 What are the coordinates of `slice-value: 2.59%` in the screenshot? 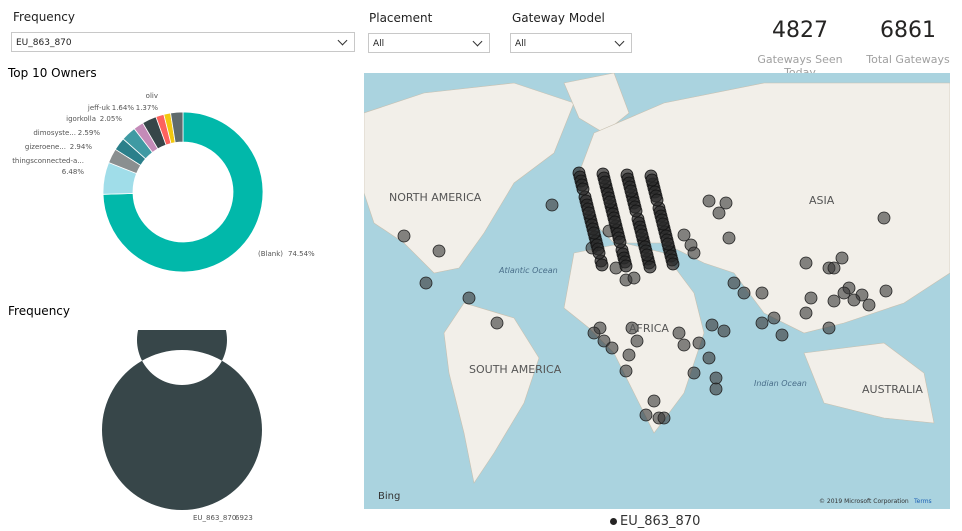 It's located at (89, 133).